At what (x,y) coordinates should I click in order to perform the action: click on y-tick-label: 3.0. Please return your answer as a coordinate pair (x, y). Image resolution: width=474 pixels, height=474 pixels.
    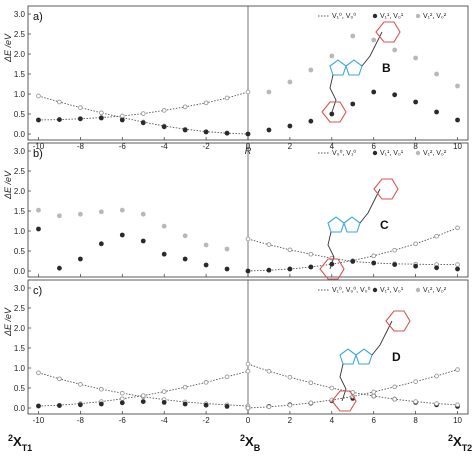
    Looking at the image, I should click on (20, 151).